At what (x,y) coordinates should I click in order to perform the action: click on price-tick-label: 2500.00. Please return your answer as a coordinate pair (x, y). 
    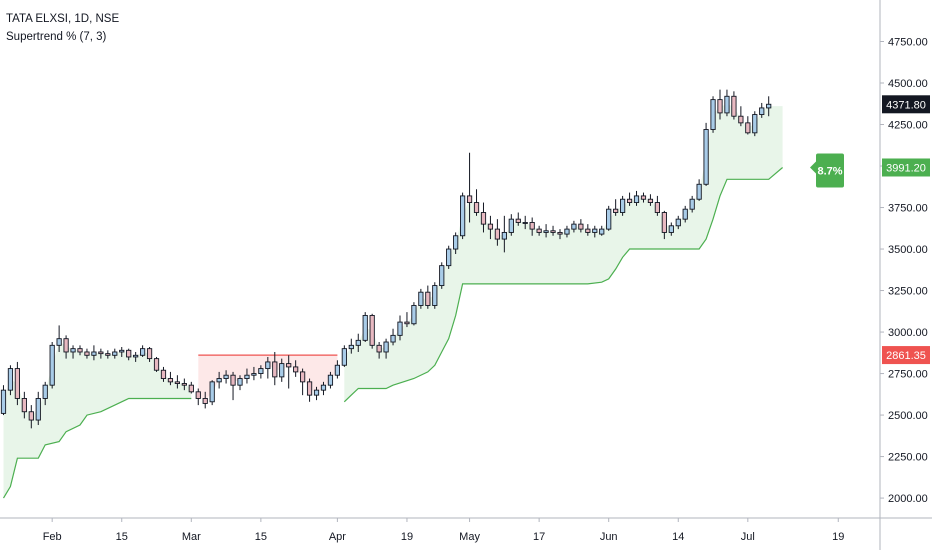
    Looking at the image, I should click on (908, 416).